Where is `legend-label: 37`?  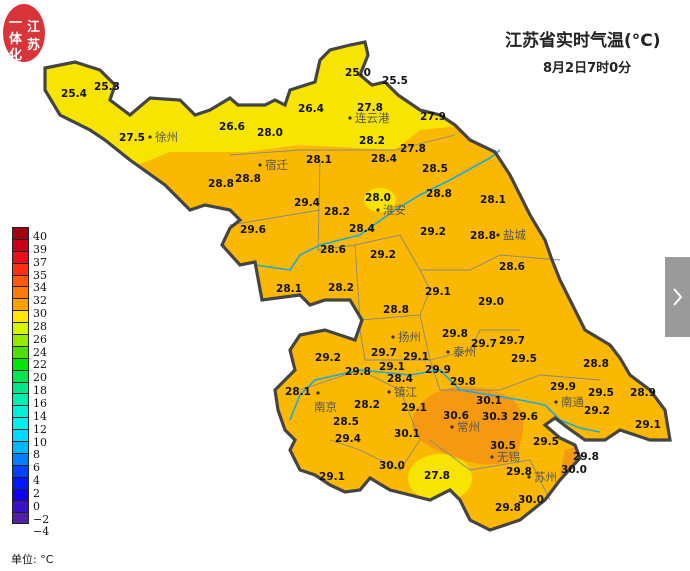 legend-label: 37 is located at coordinates (40, 262).